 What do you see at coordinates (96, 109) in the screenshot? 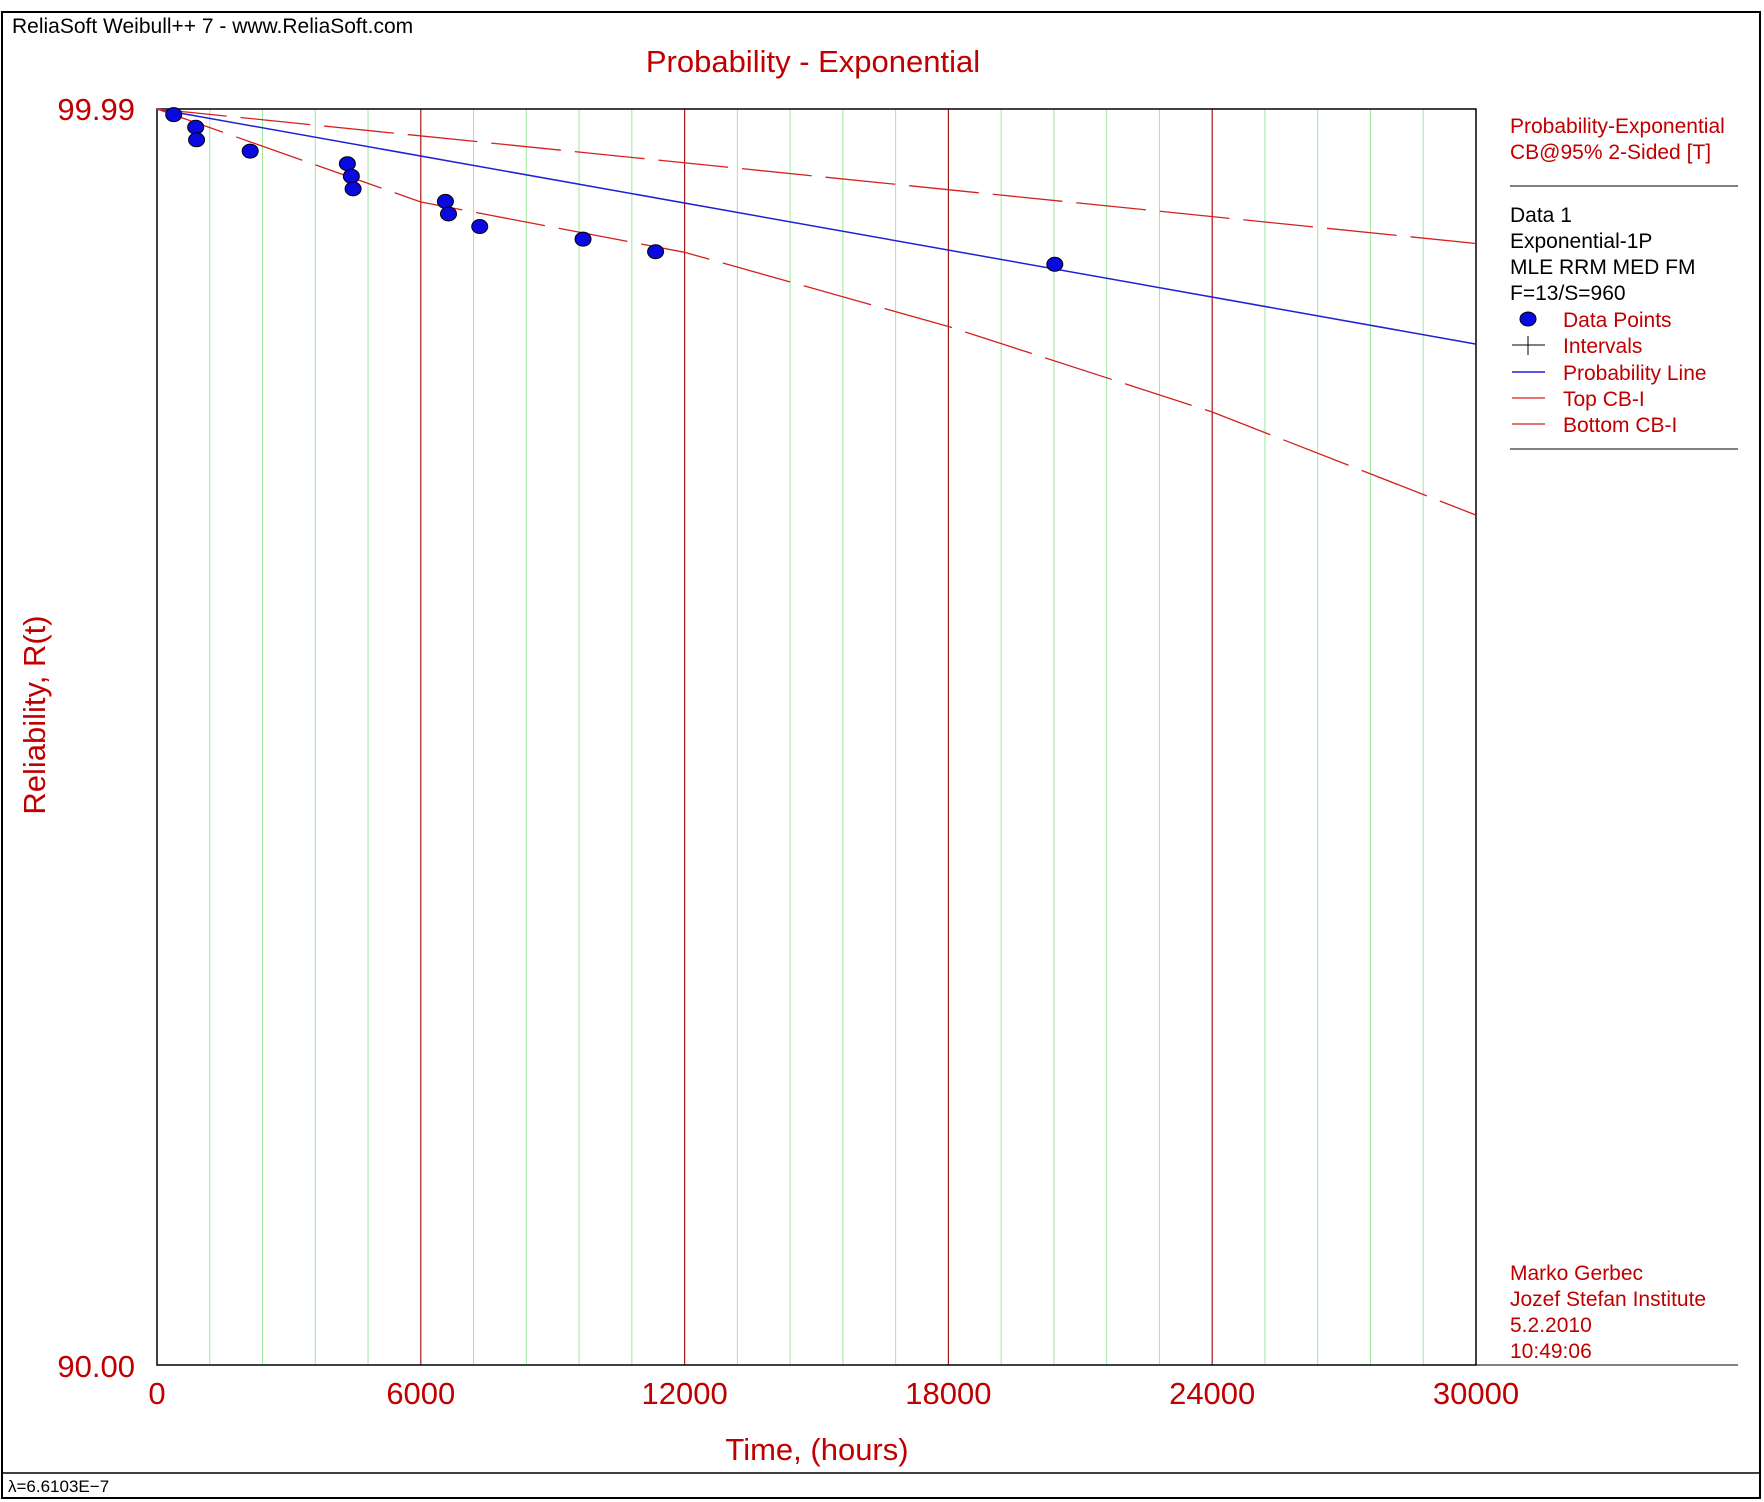
I see `y-tick-top: 99.99` at bounding box center [96, 109].